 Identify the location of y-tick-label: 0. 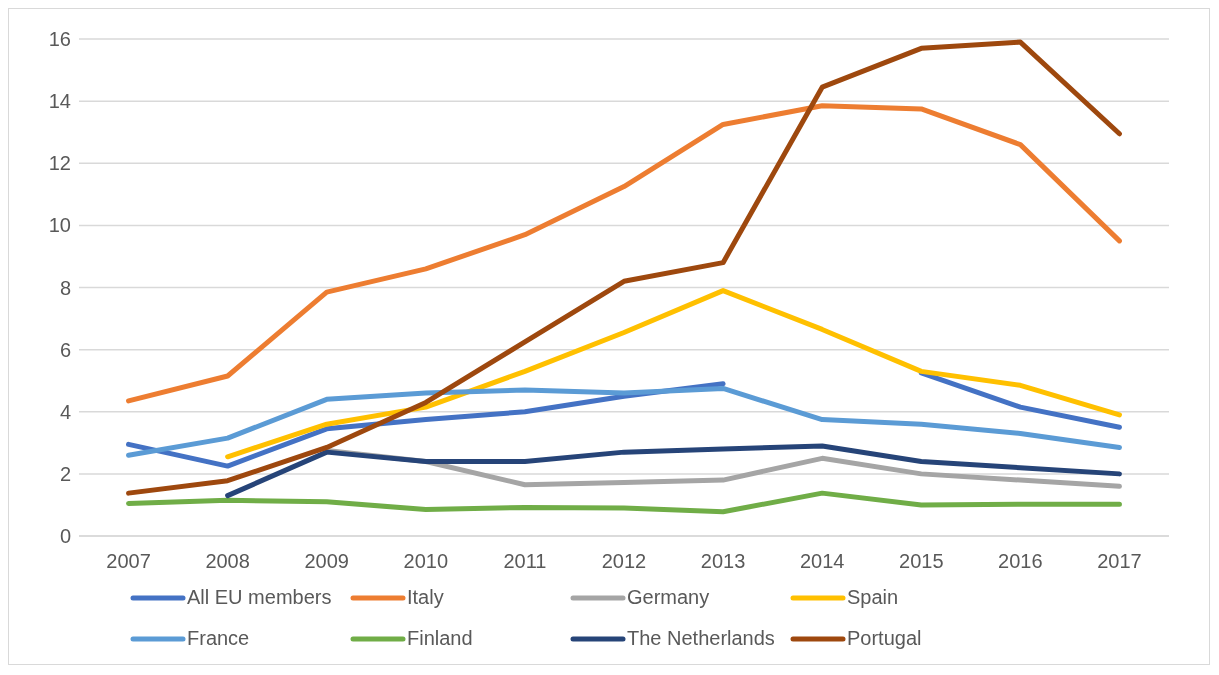
(65, 536).